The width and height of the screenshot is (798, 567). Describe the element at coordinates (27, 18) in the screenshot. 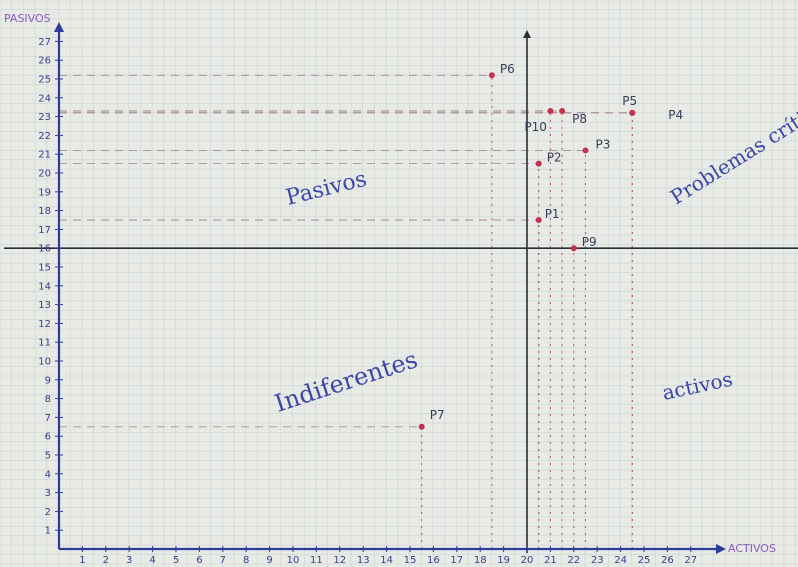

I see `y-axis-title: PASIVOS` at that location.